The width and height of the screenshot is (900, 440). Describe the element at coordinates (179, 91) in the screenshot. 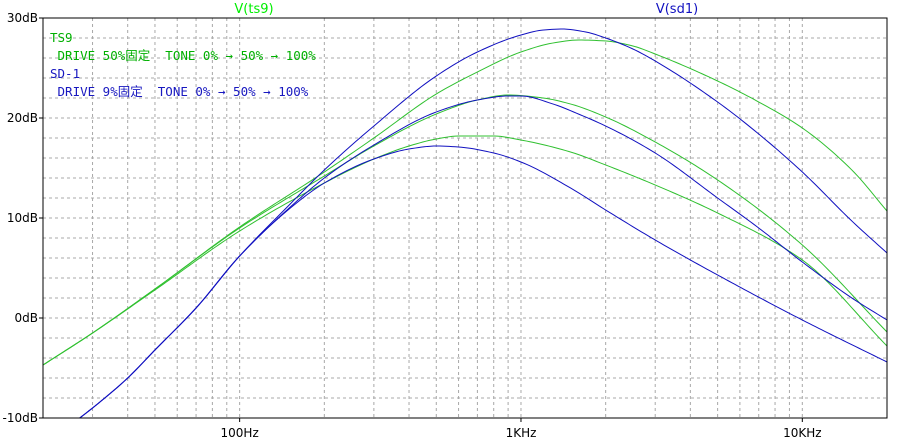

I see `annotation-line: DRIVE 9%固定 TONE 0% → 50% → 100%` at that location.